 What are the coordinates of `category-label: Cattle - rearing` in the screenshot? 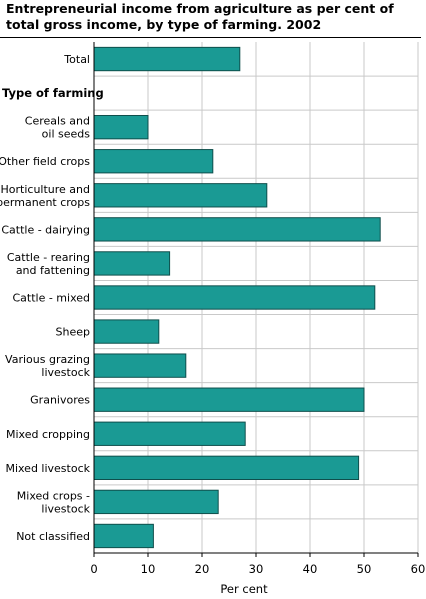 It's located at (48, 257).